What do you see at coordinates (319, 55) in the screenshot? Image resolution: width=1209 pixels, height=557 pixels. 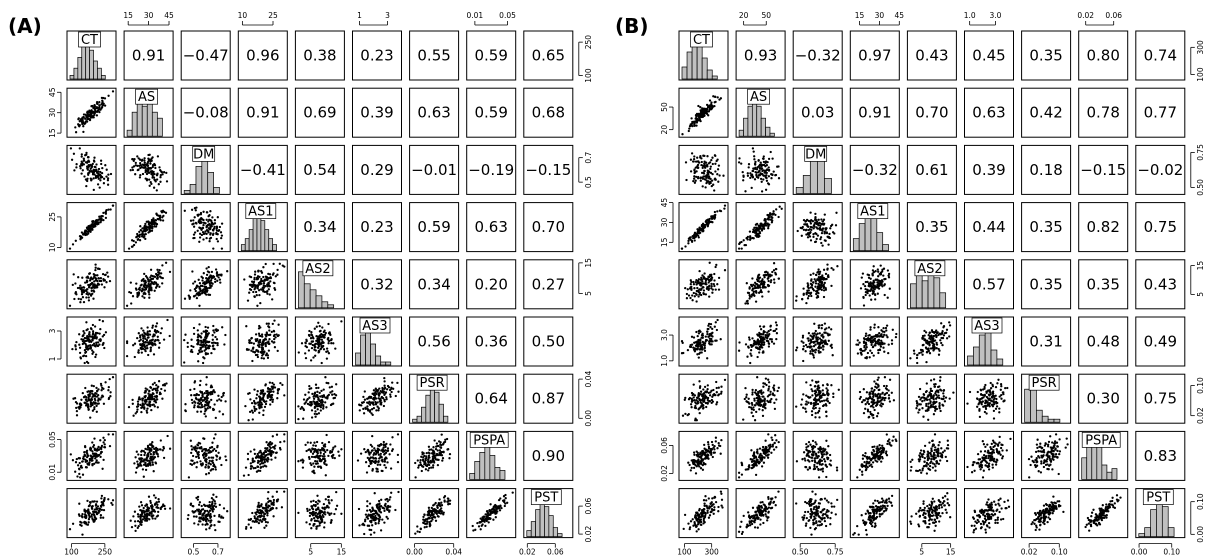 I see `correlation-cell: 0.38` at bounding box center [319, 55].